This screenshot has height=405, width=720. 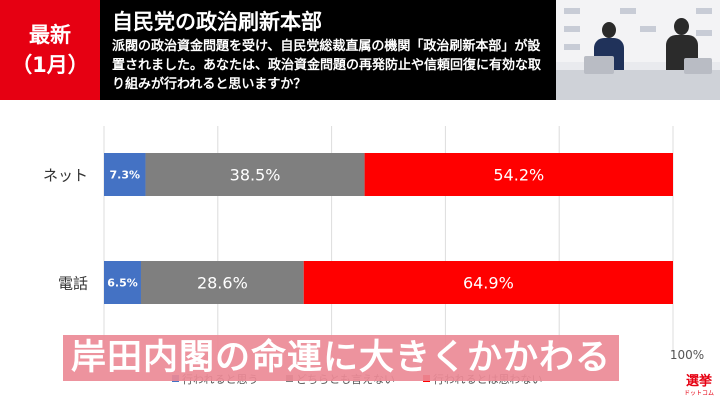 I want to click on badge-line2: （1月）, so click(x=50, y=65).